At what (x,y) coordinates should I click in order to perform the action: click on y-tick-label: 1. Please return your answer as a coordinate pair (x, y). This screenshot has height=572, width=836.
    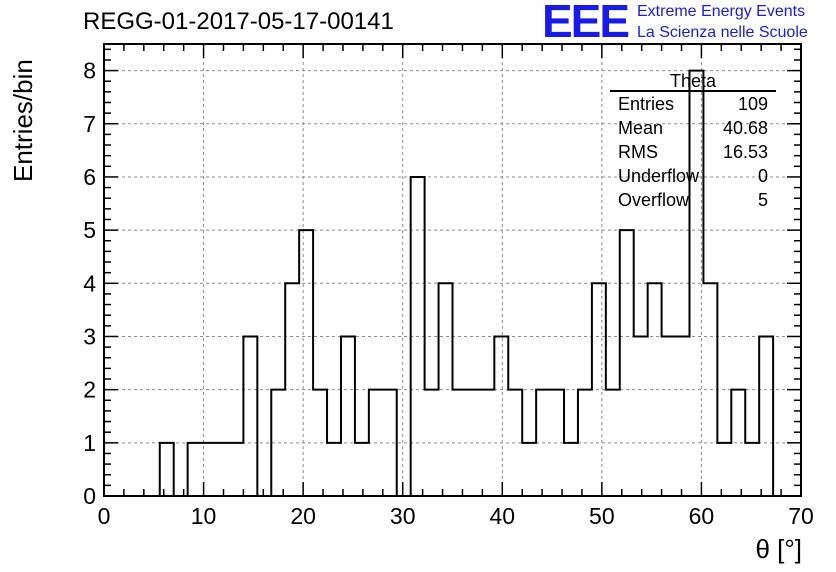
    Looking at the image, I should click on (89, 443).